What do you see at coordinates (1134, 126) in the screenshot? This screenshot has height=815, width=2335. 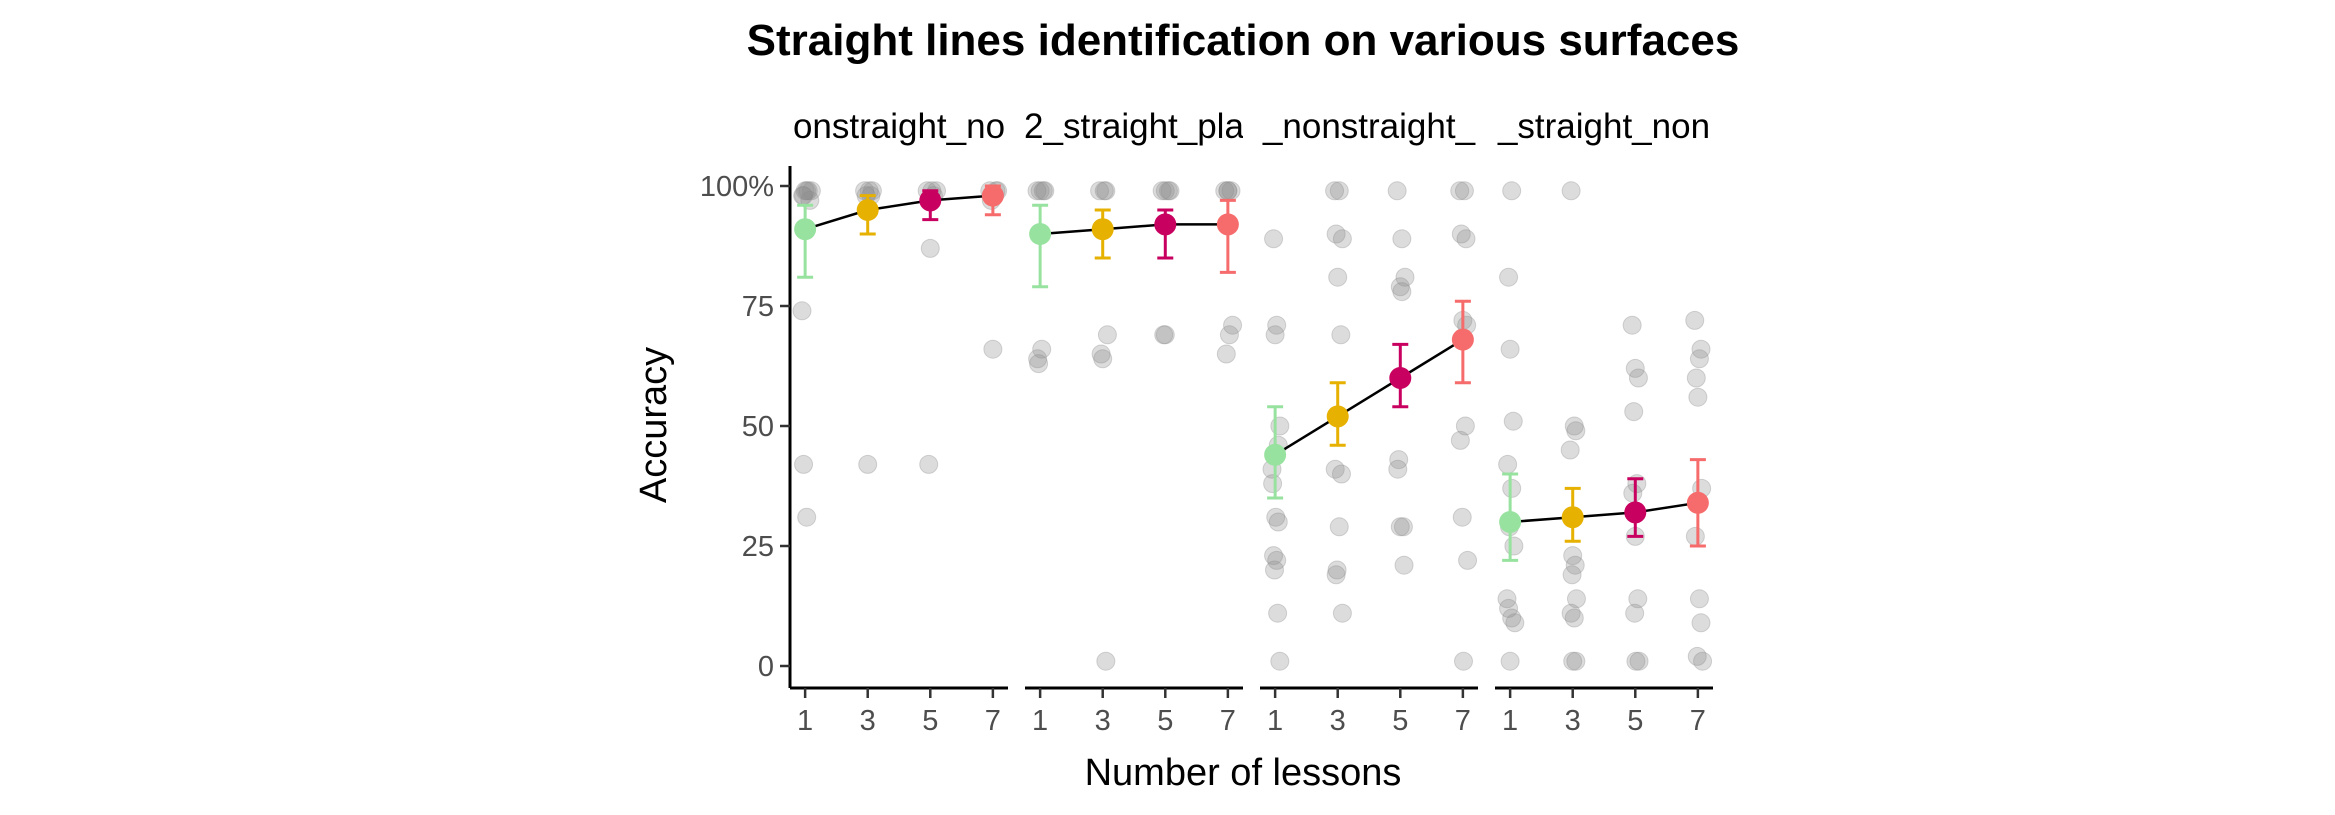 I see `facet-strip-label: 2_straight_pla` at bounding box center [1134, 126].